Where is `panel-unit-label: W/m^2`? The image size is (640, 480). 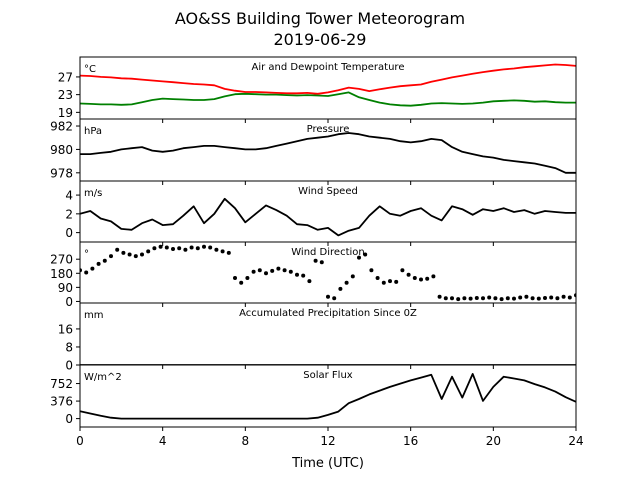 panel-unit-label: W/m^2 is located at coordinates (103, 377).